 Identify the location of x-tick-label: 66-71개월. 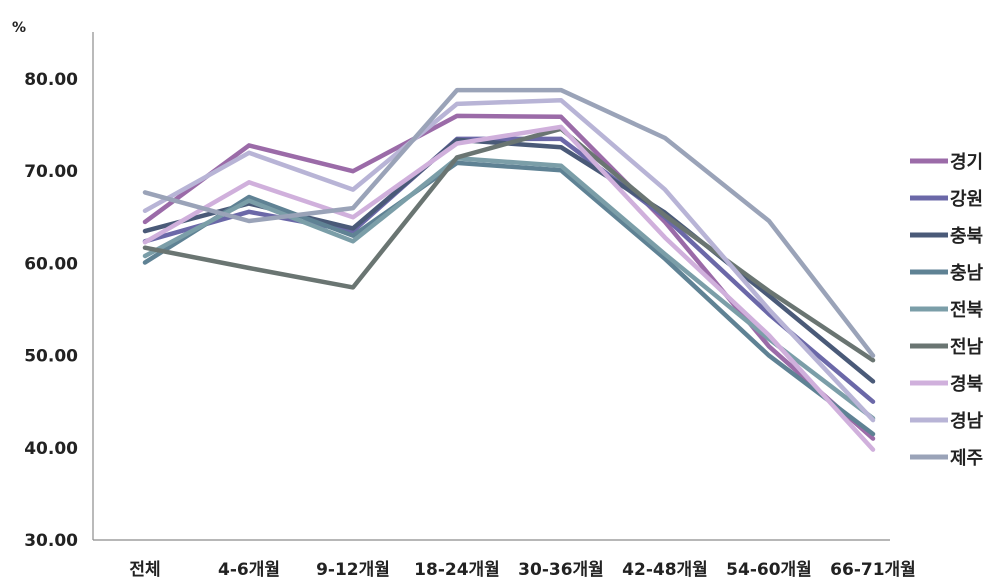
(873, 570).